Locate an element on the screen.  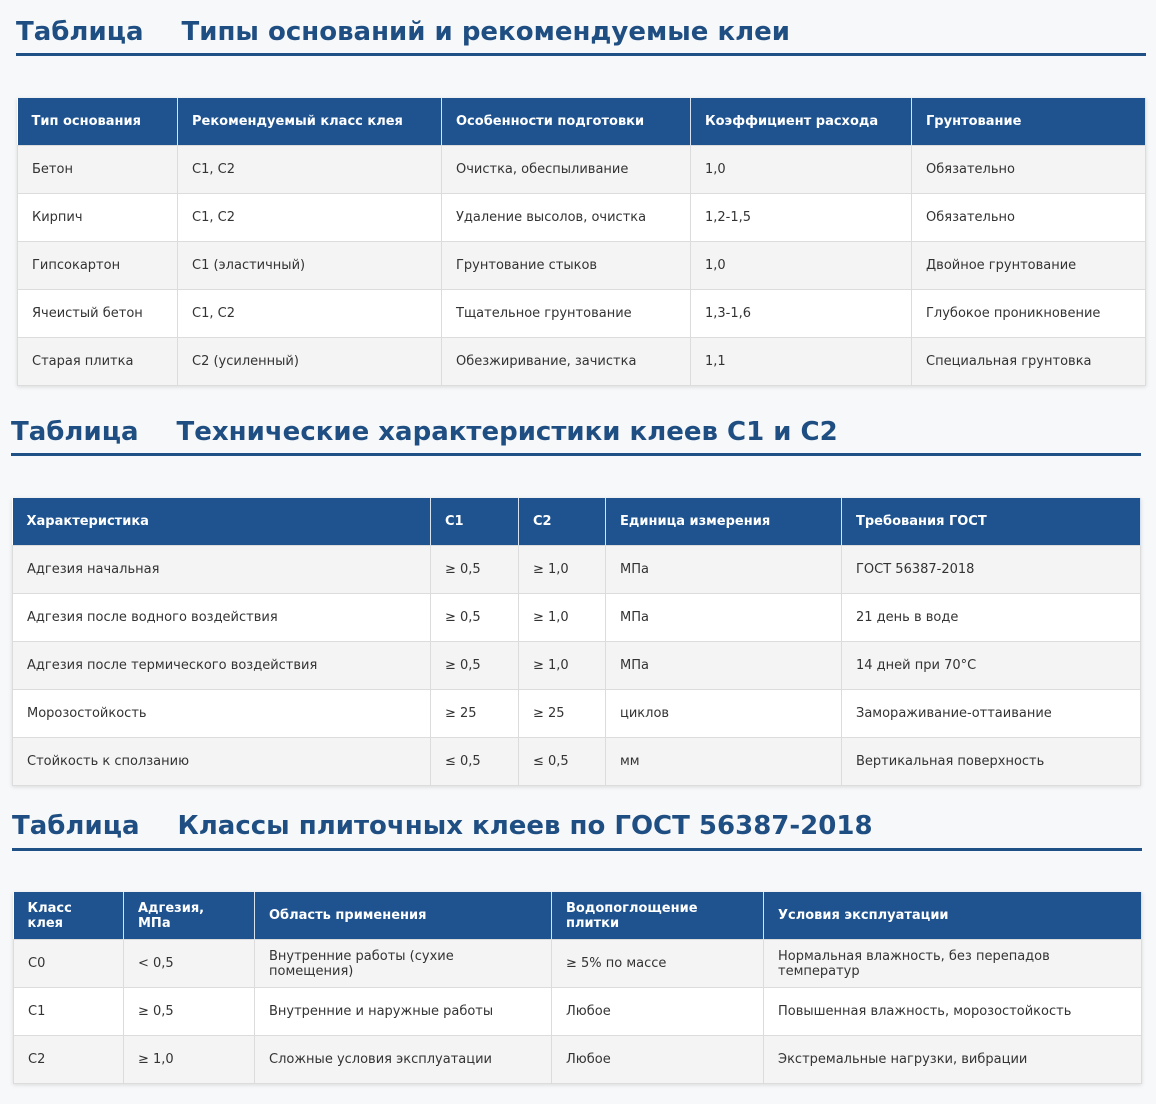
table-cell: Замораживание-оттаивание is located at coordinates (991, 713).